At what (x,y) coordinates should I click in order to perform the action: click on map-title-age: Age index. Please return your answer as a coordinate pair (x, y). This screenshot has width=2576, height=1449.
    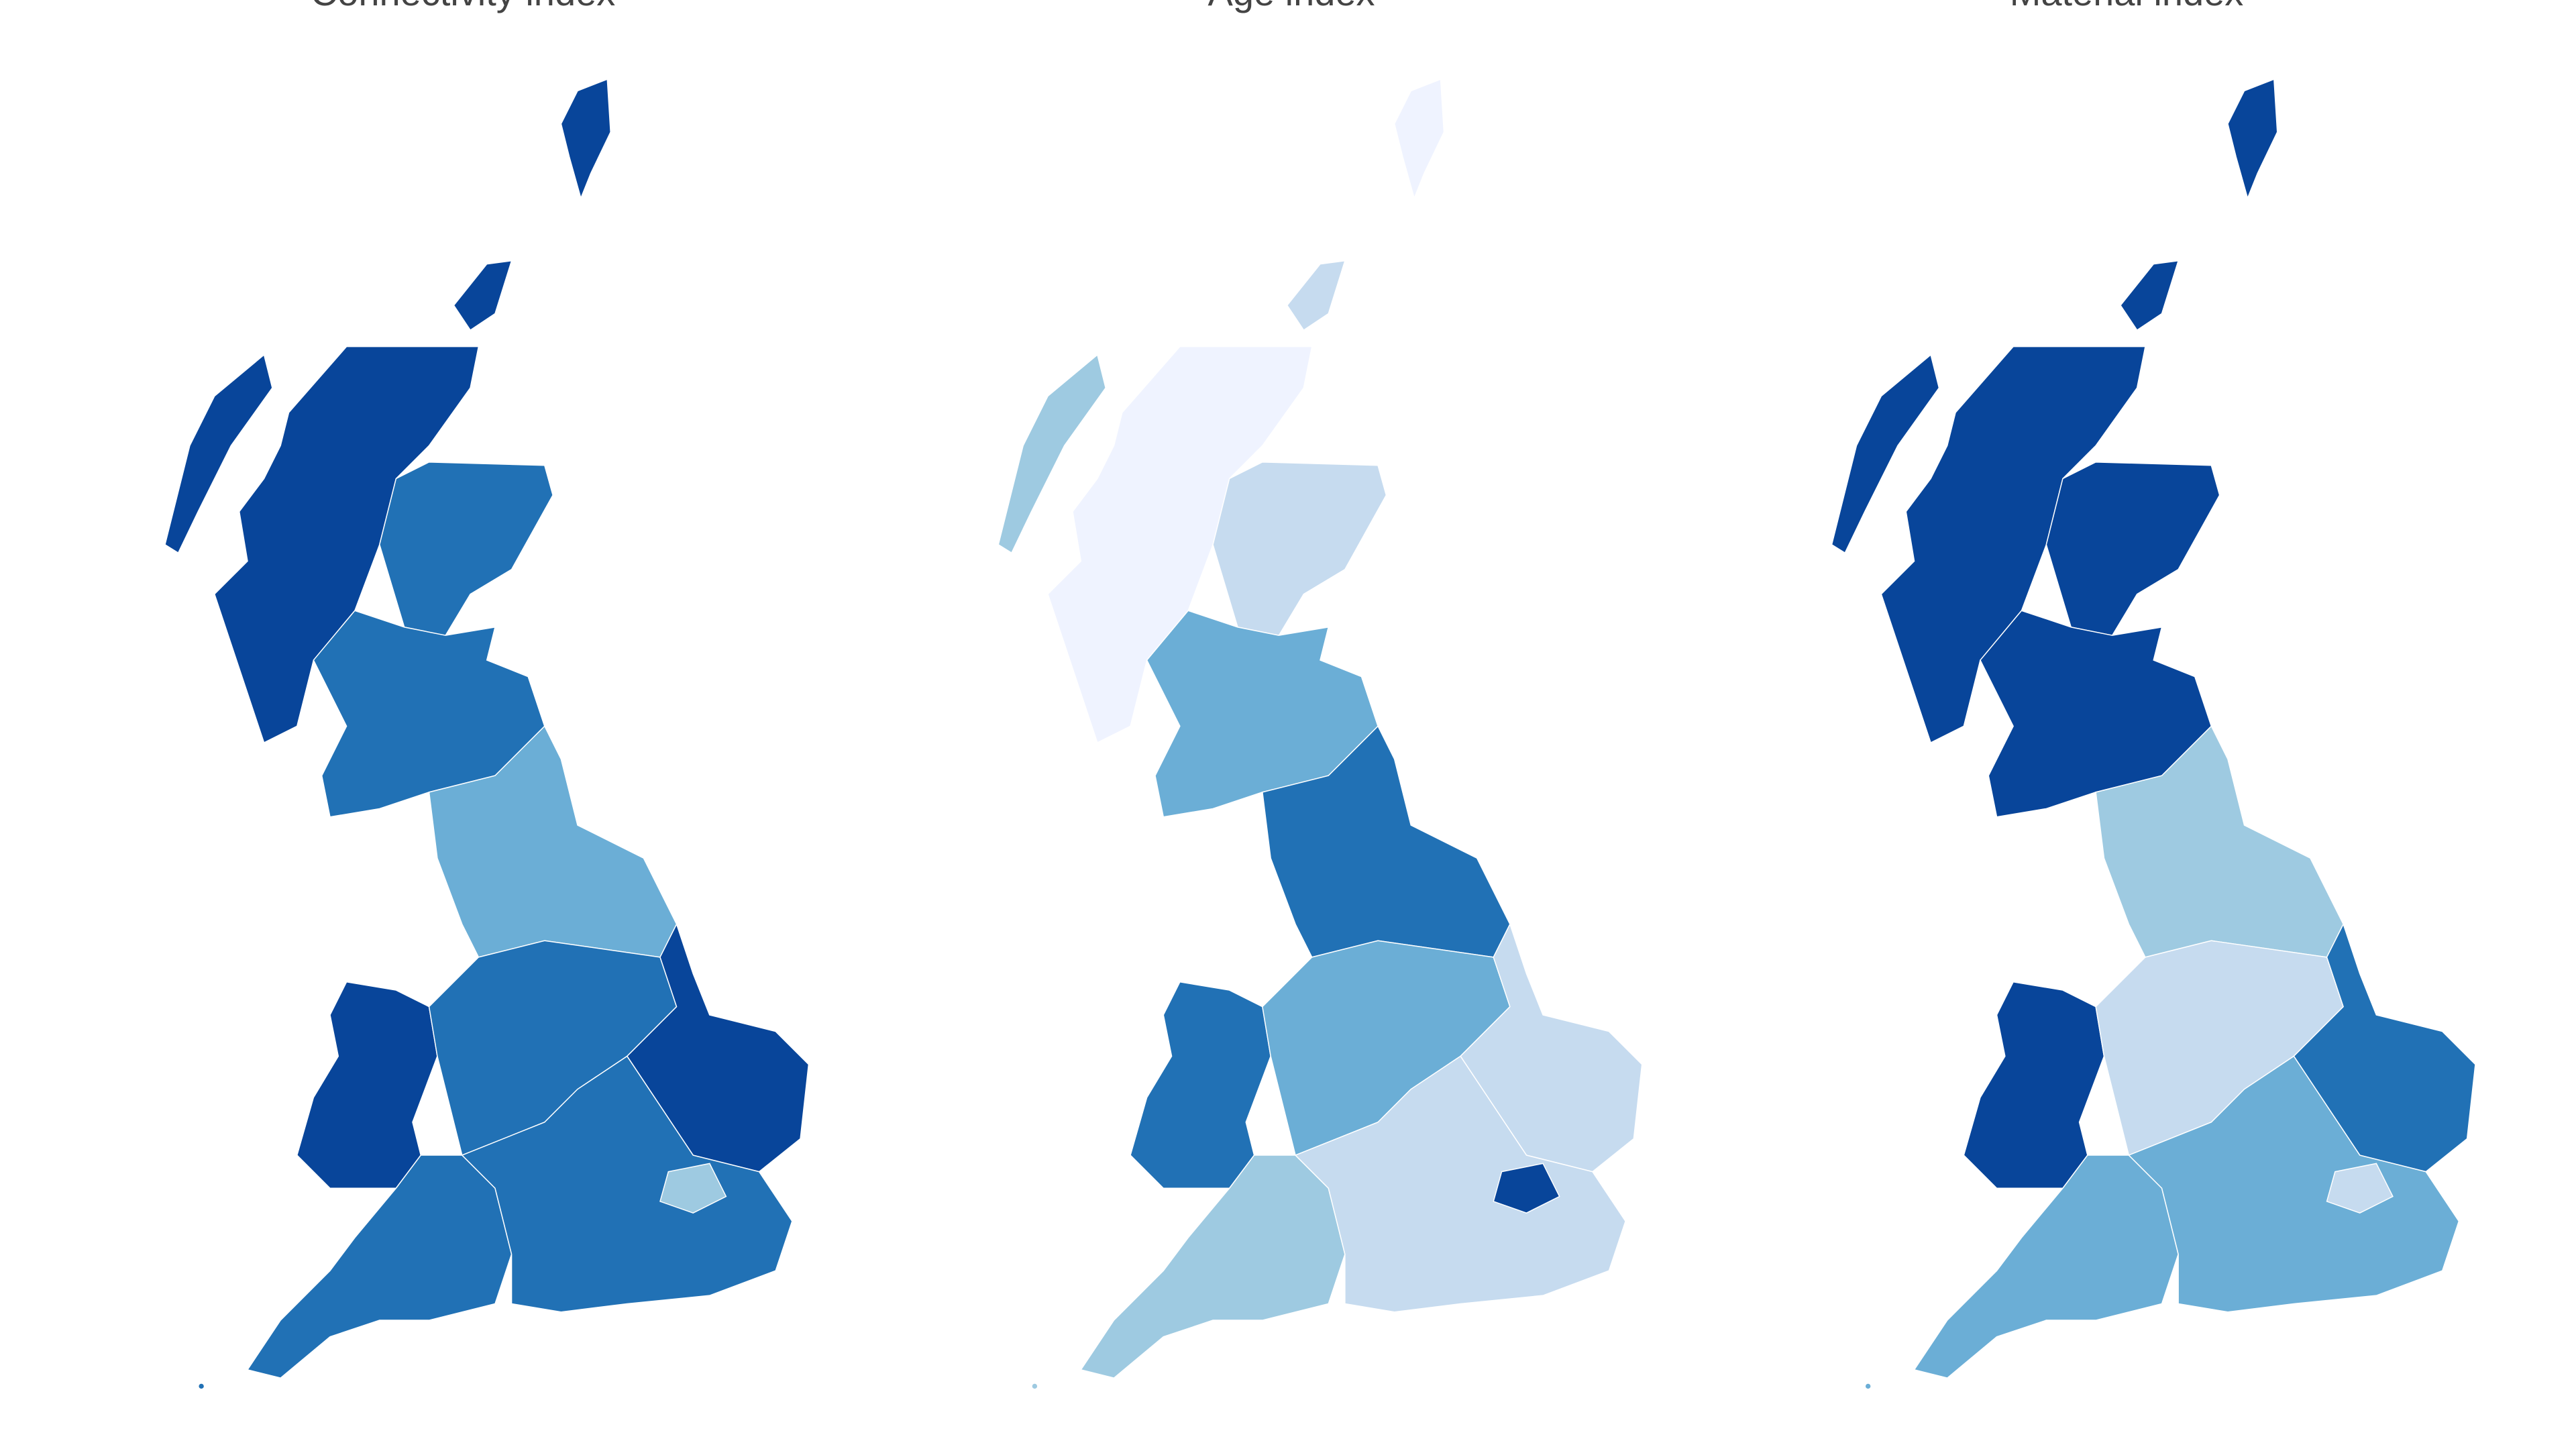
    Looking at the image, I should click on (1291, 7).